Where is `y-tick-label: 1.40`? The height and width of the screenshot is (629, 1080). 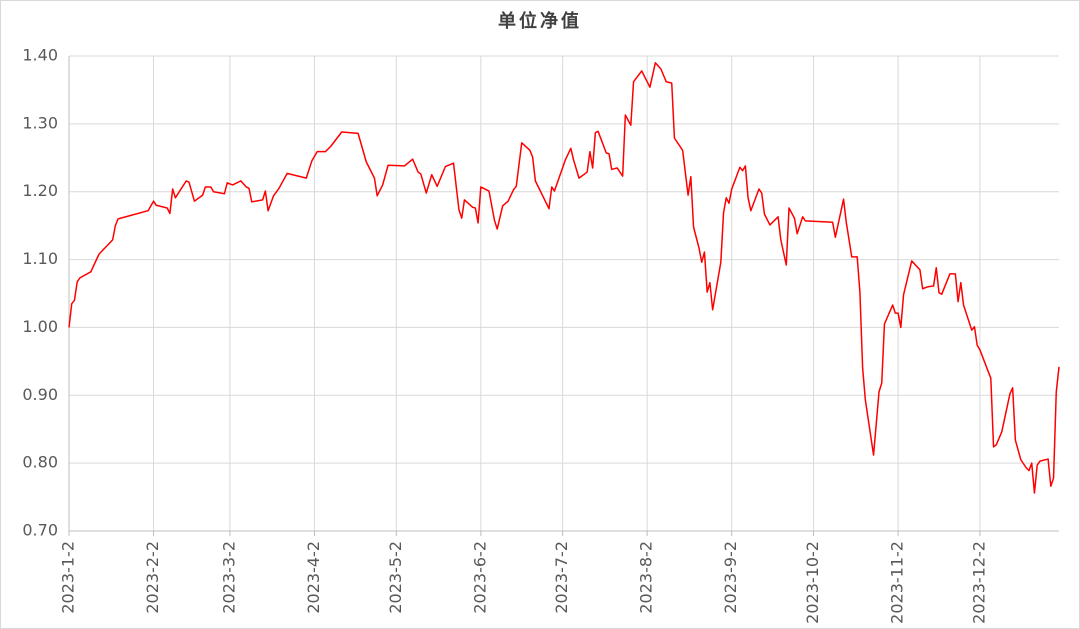
y-tick-label: 1.40 is located at coordinates (40, 55).